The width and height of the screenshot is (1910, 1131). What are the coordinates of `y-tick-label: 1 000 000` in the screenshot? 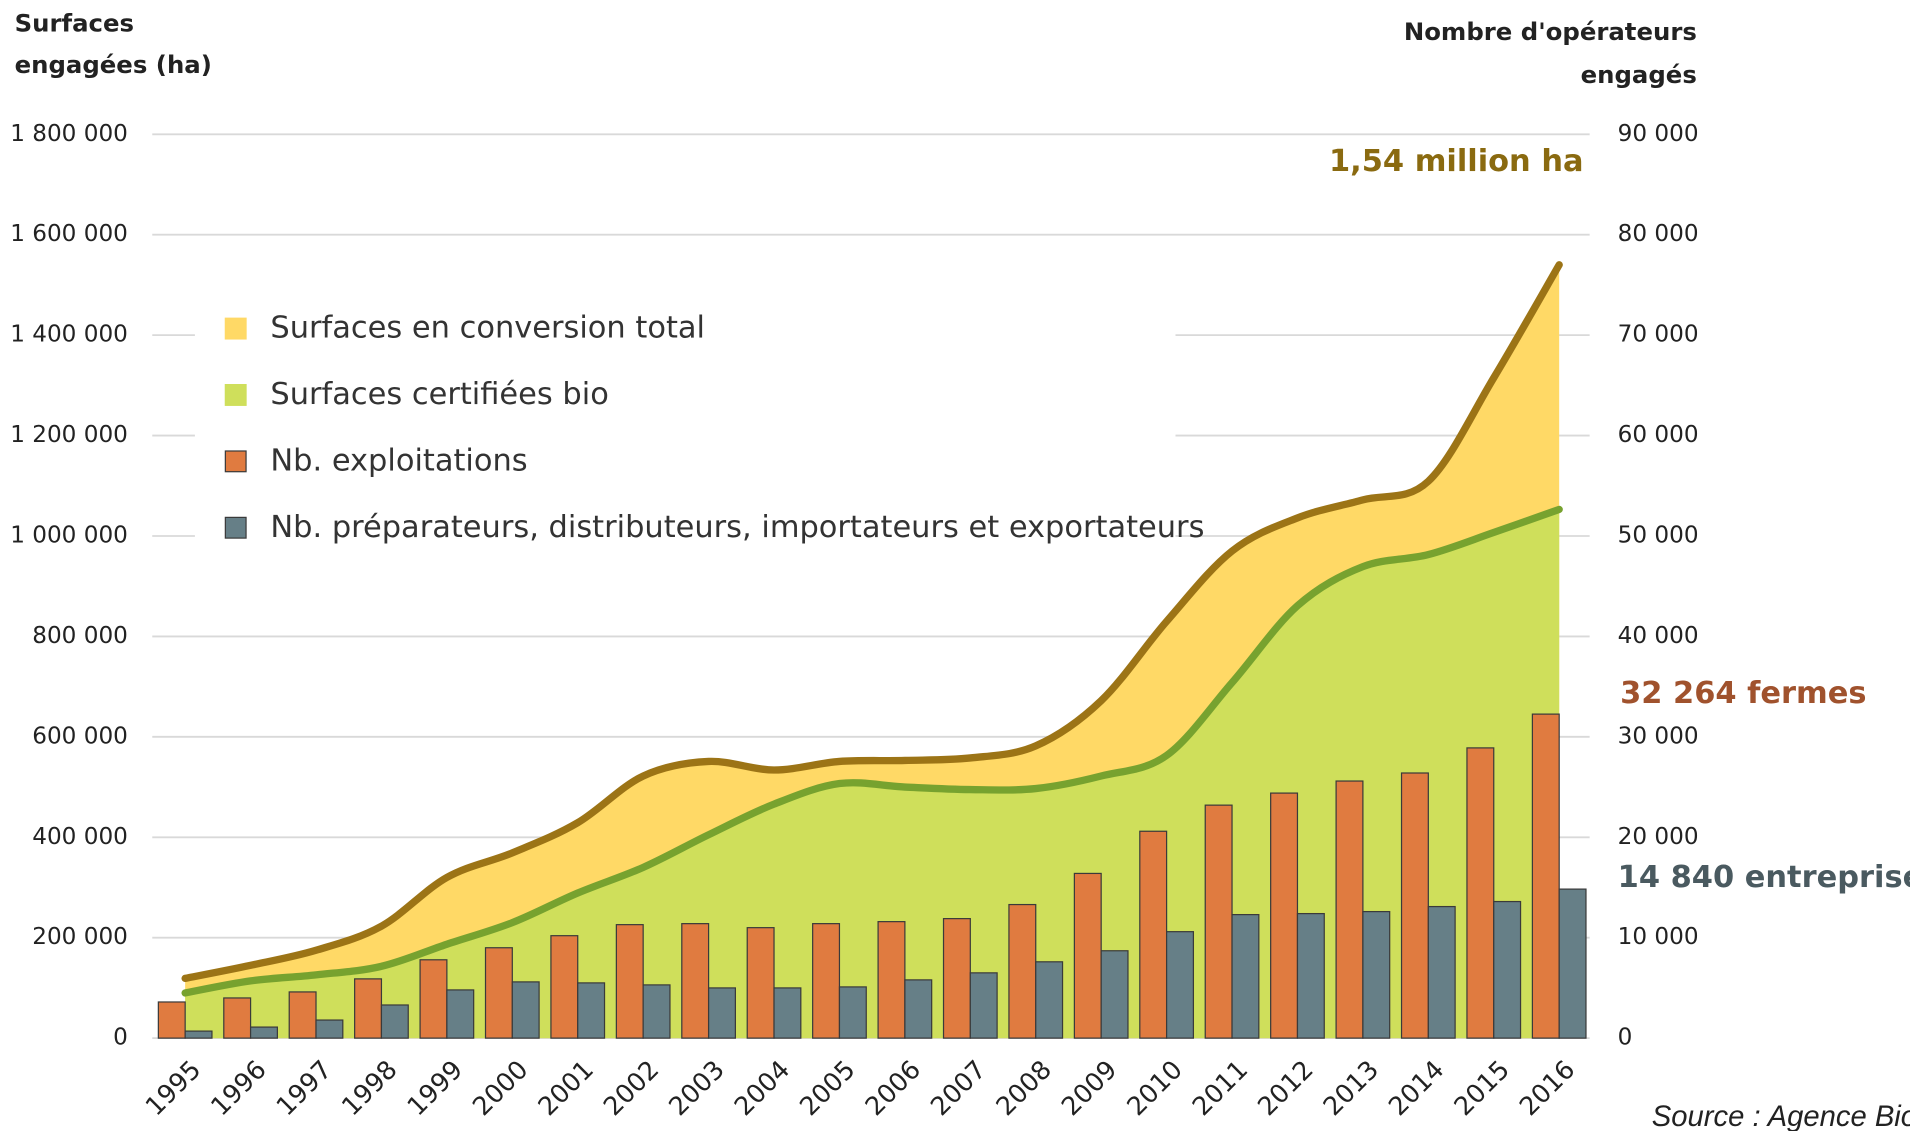 It's located at (69, 535).